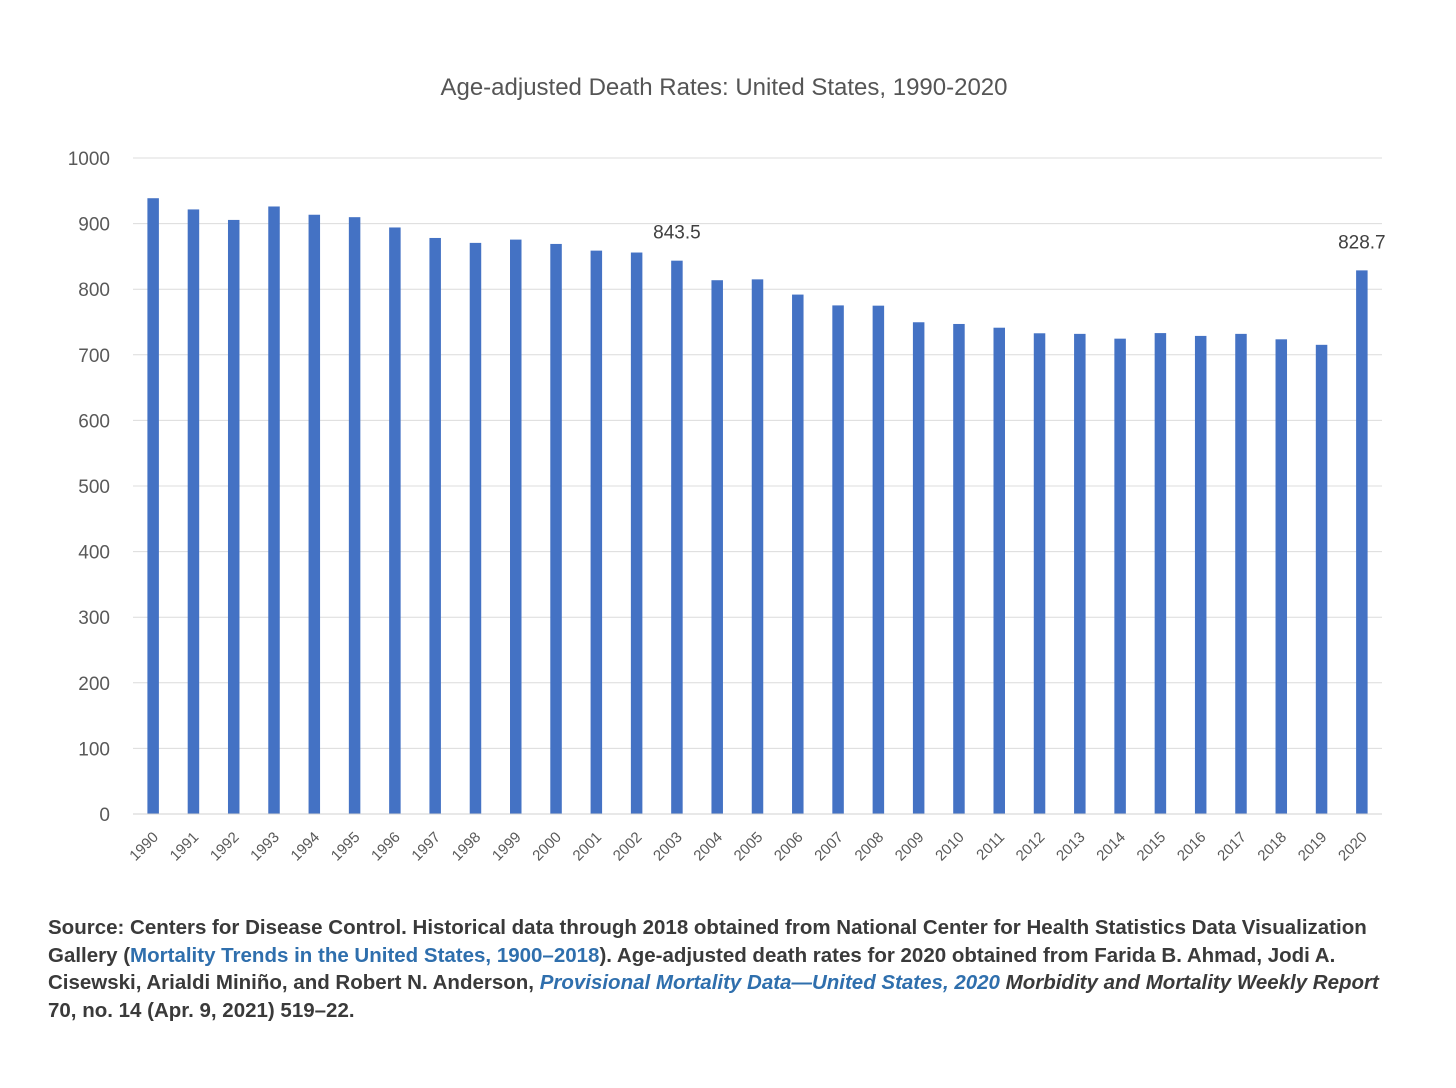 The width and height of the screenshot is (1456, 1088). I want to click on bar-1997, so click(435, 525).